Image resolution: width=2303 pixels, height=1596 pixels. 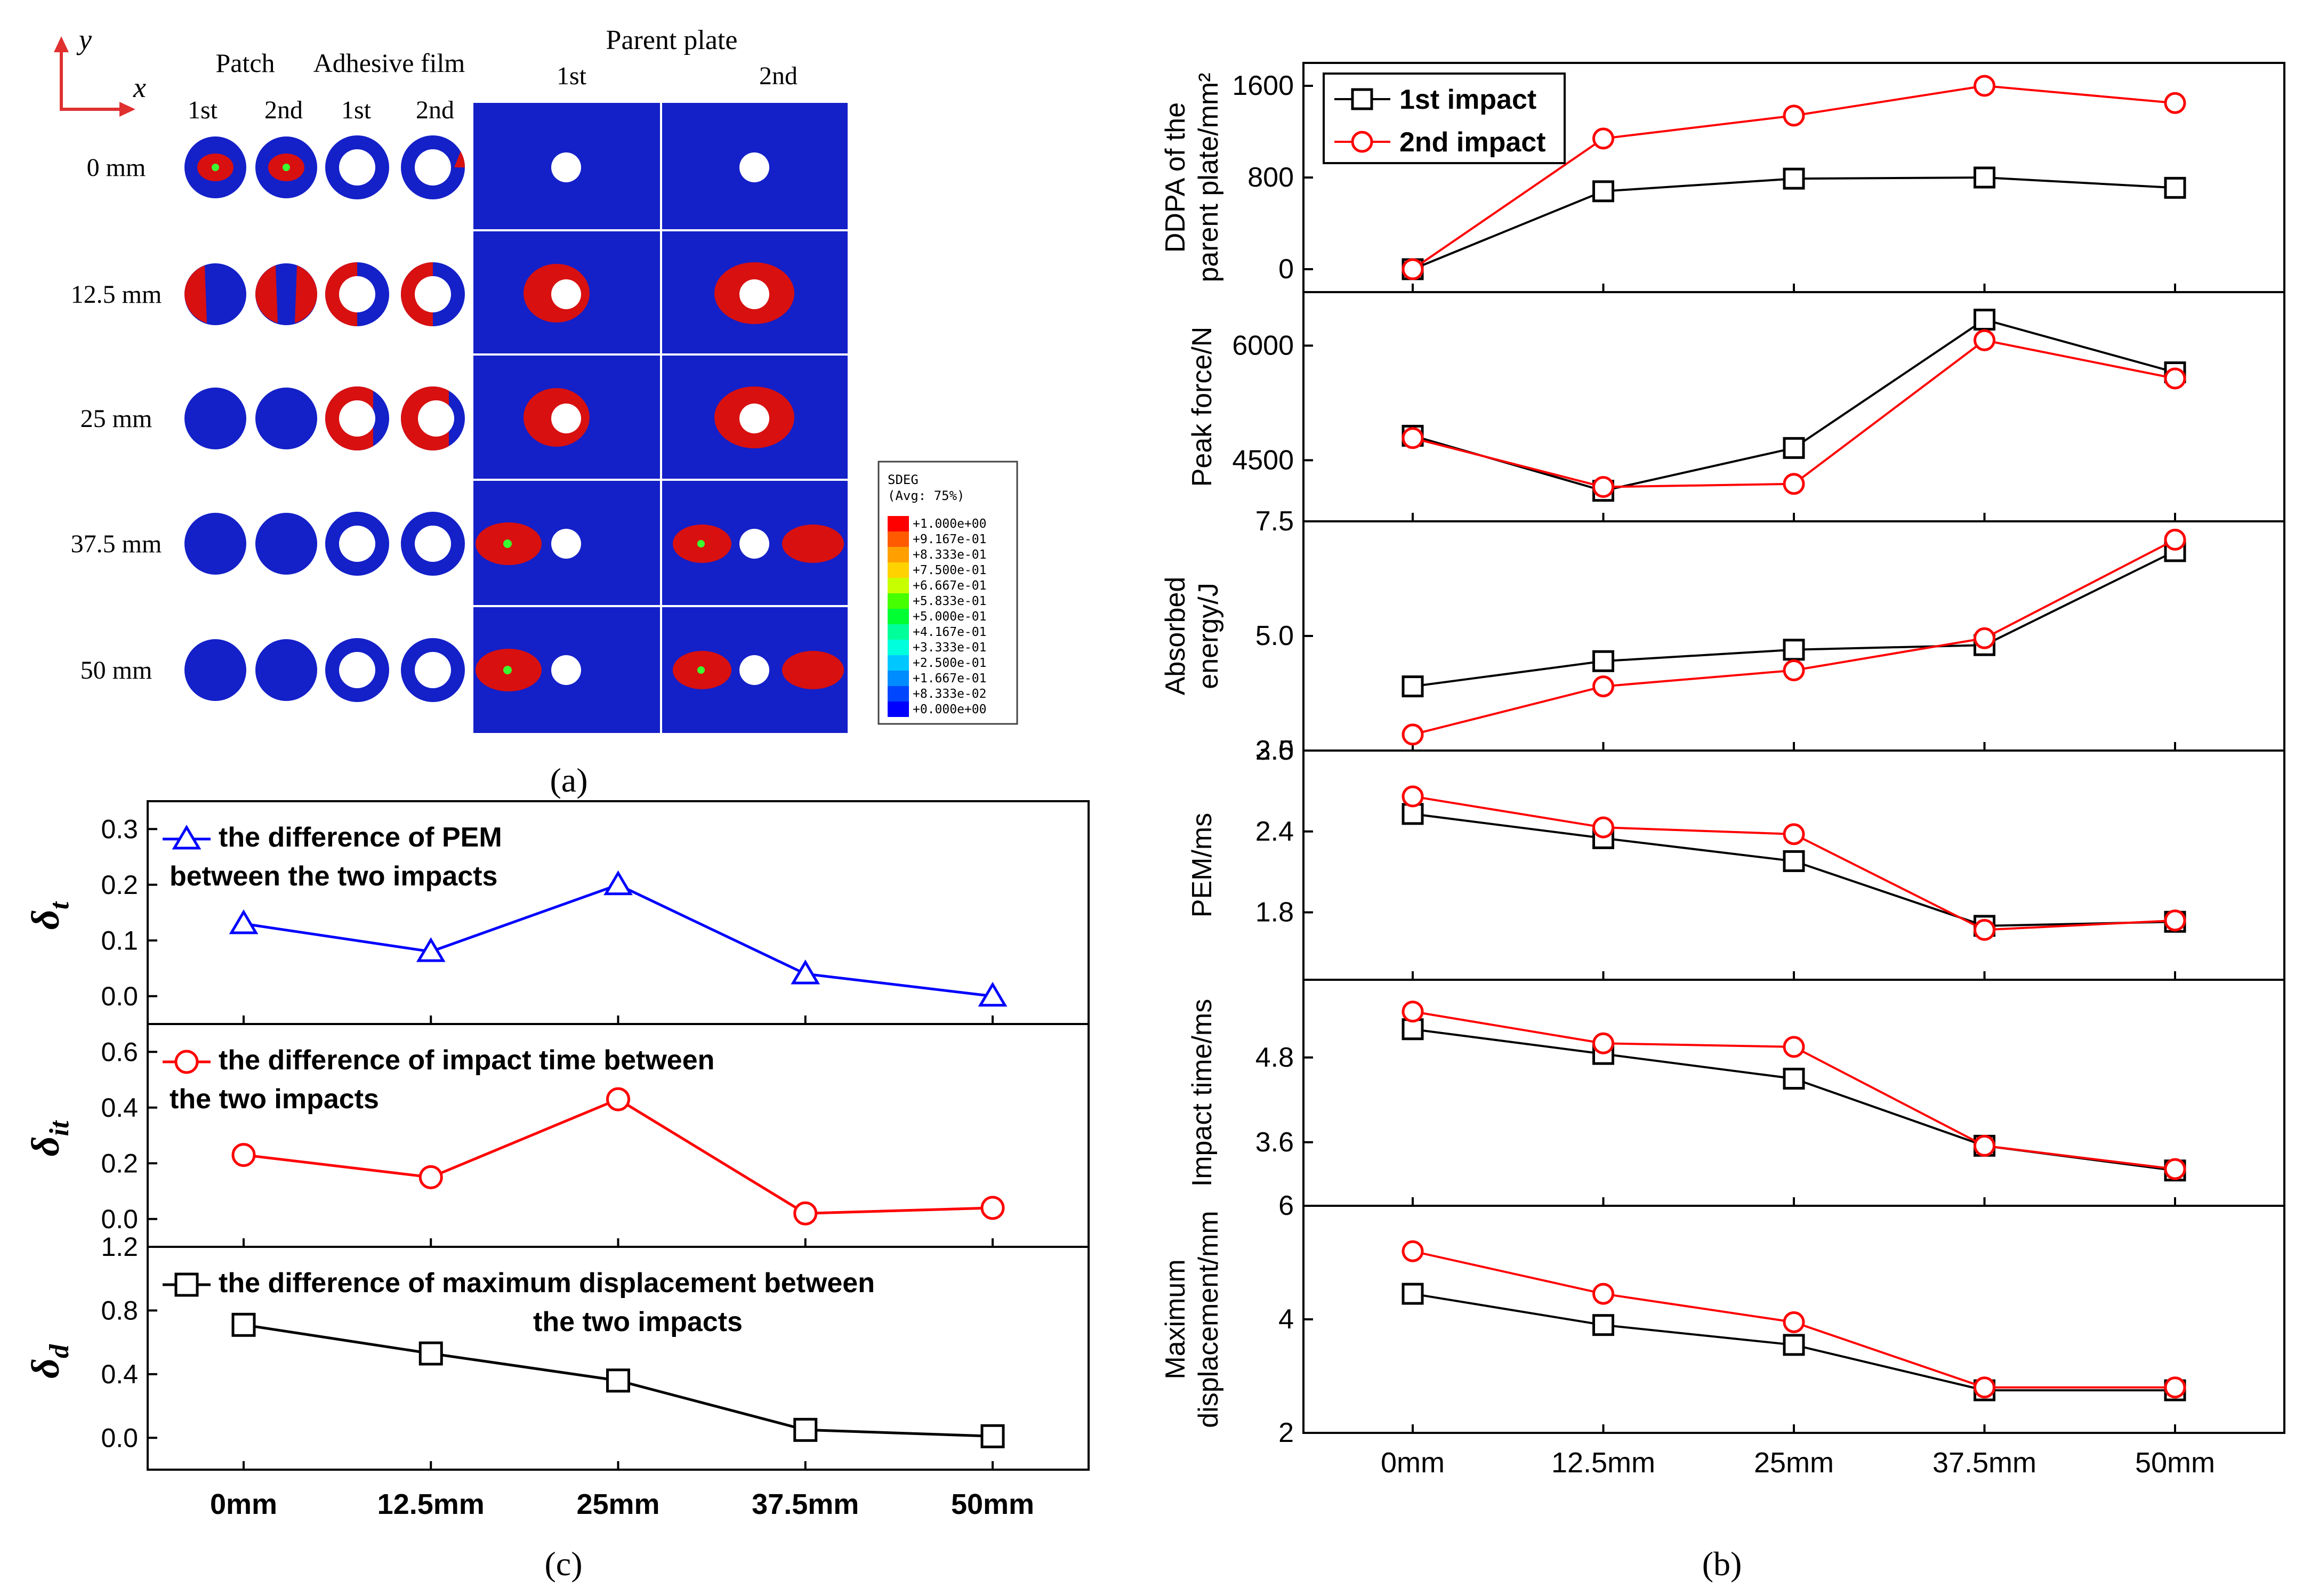 What do you see at coordinates (467, 1060) in the screenshot?
I see `legend-label: the difference of impact time between` at bounding box center [467, 1060].